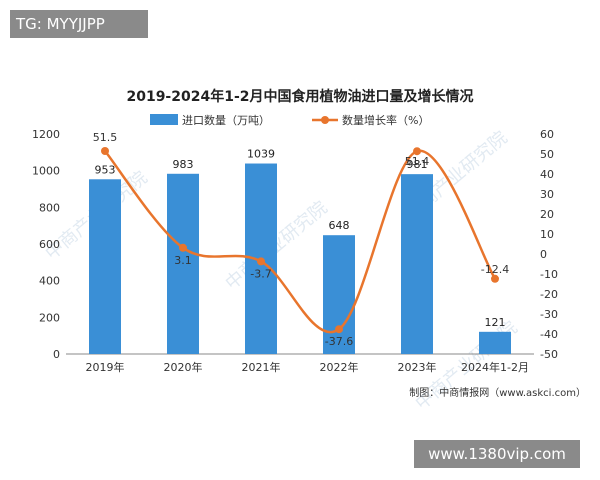 This screenshot has width=600, height=480. I want to click on legend-bar-swatch, so click(164, 119).